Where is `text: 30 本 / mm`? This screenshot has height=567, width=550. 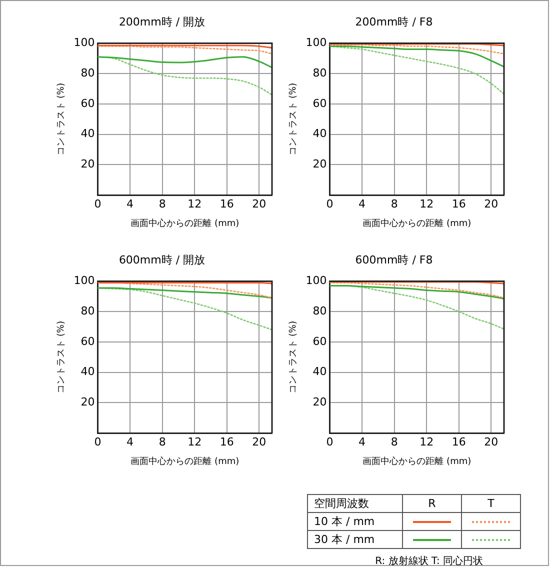 text: 30 本 / mm is located at coordinates (355, 539).